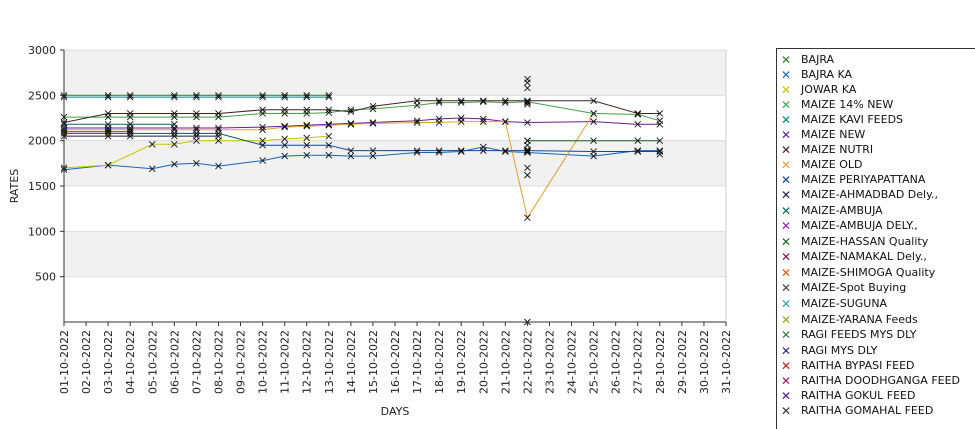  I want to click on legend-label: BAJRA KA, so click(827, 74).